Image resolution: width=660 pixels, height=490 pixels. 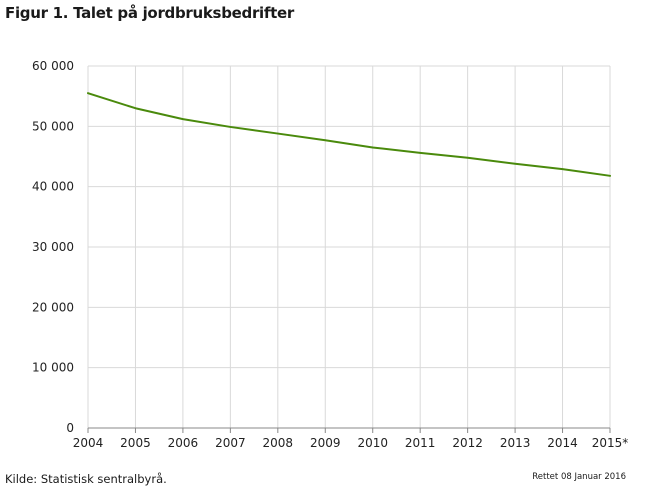 I want to click on y-tick-label: 40 000, so click(x=53, y=187).